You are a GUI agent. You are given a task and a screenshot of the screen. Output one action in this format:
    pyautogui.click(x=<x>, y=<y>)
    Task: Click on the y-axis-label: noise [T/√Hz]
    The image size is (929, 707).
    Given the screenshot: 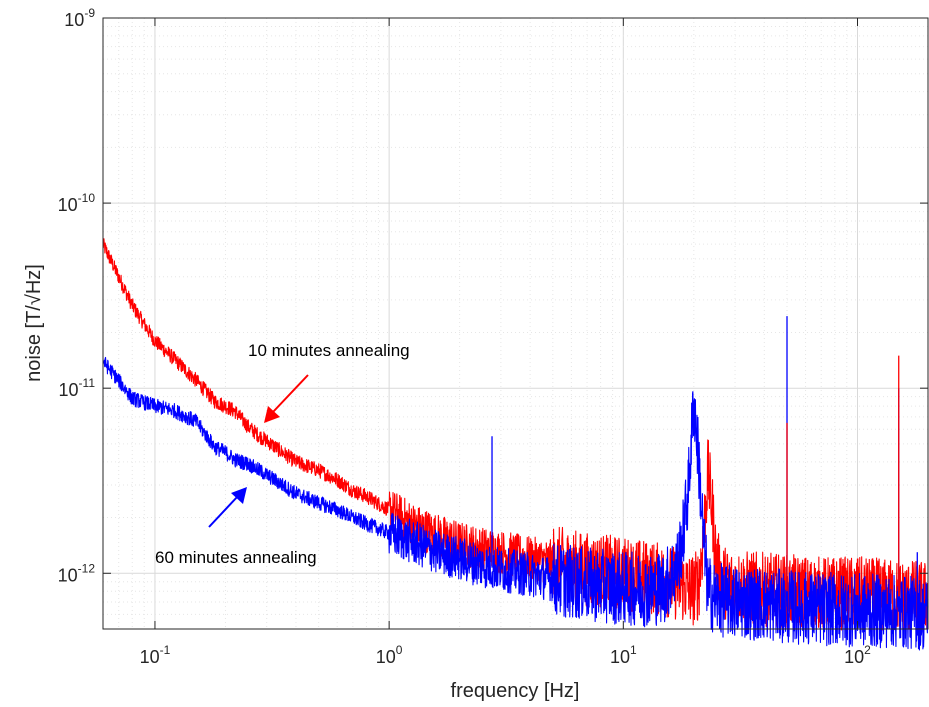 What is the action you would take?
    pyautogui.click(x=34, y=323)
    